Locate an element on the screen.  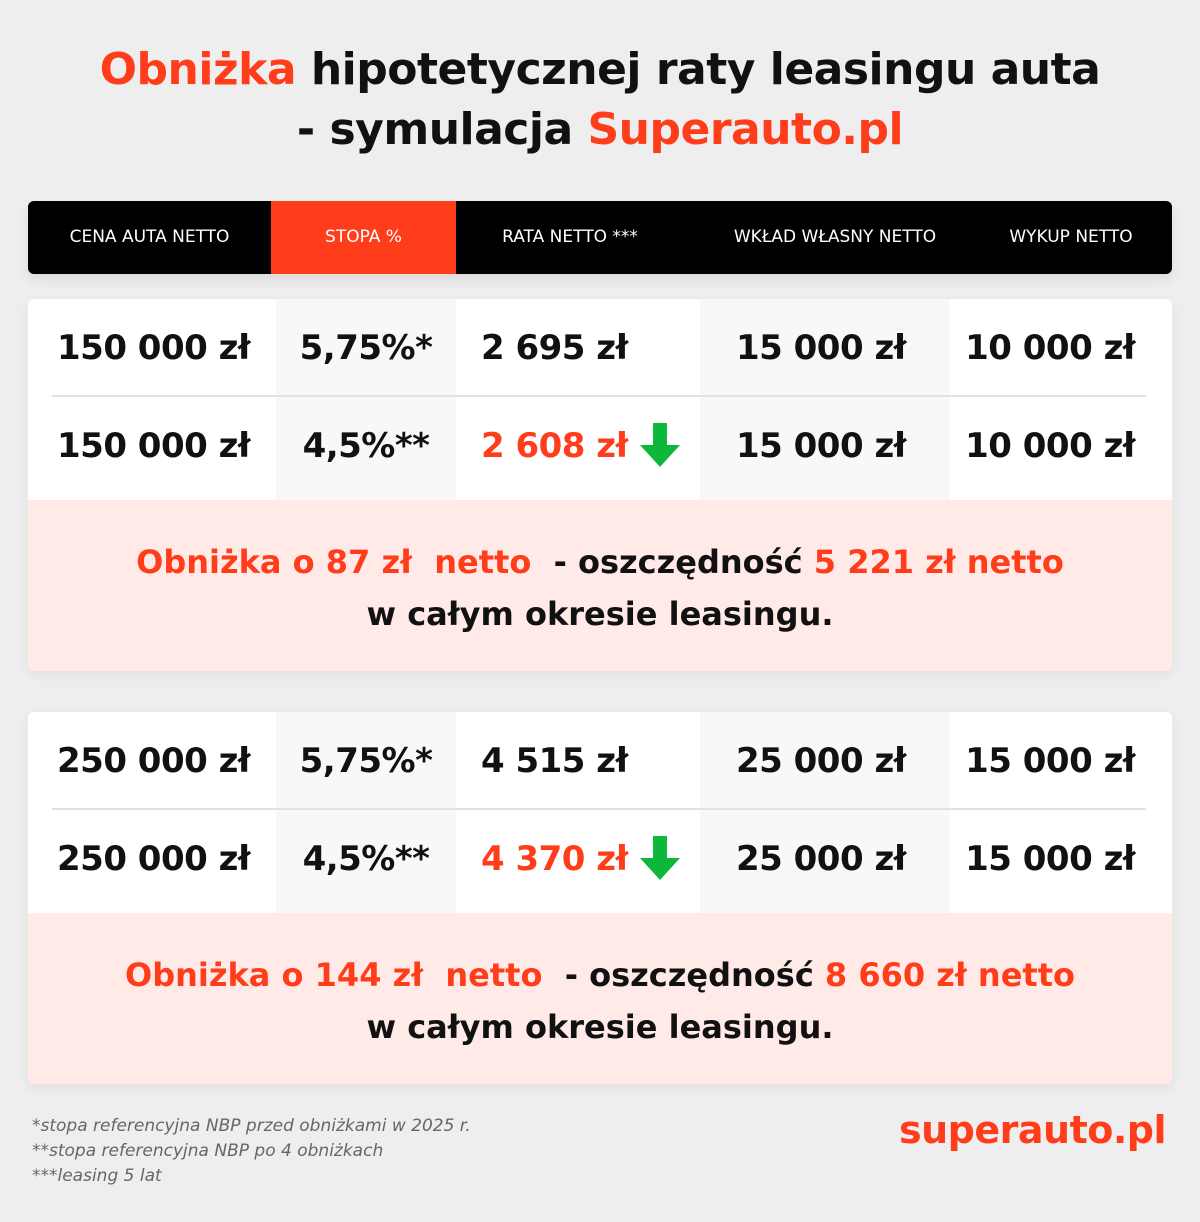
subtitle-text: - symulacja is located at coordinates (442, 129).